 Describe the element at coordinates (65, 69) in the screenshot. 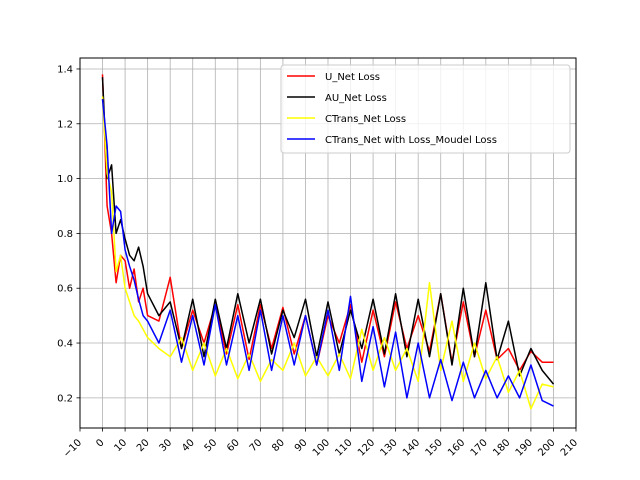

I see `y-tick-label: 1.4` at that location.